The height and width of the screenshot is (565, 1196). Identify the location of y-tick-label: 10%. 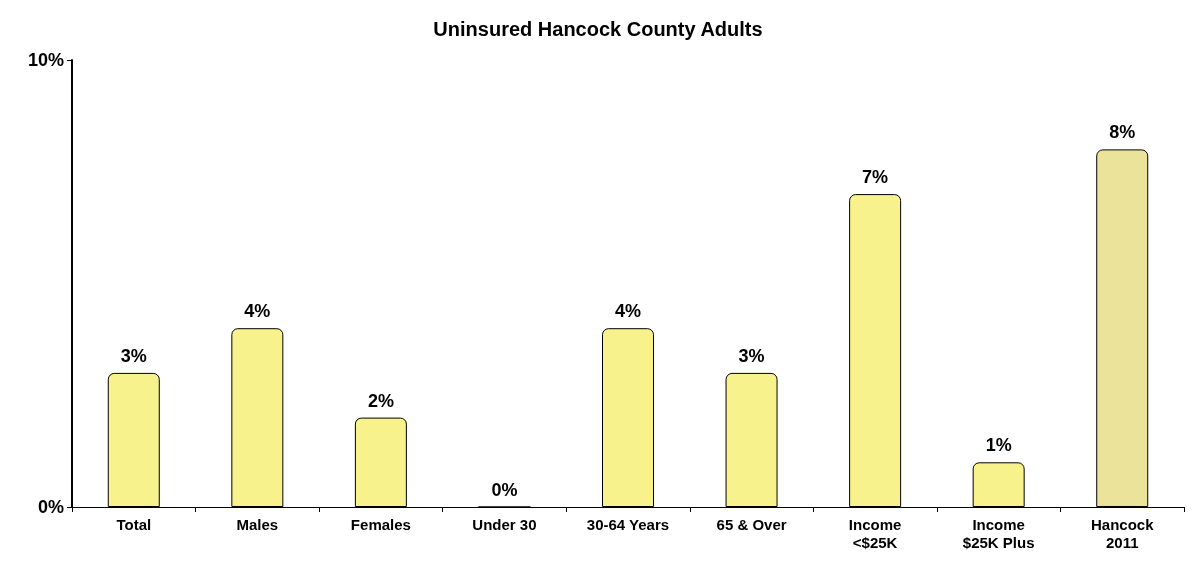
(45, 60).